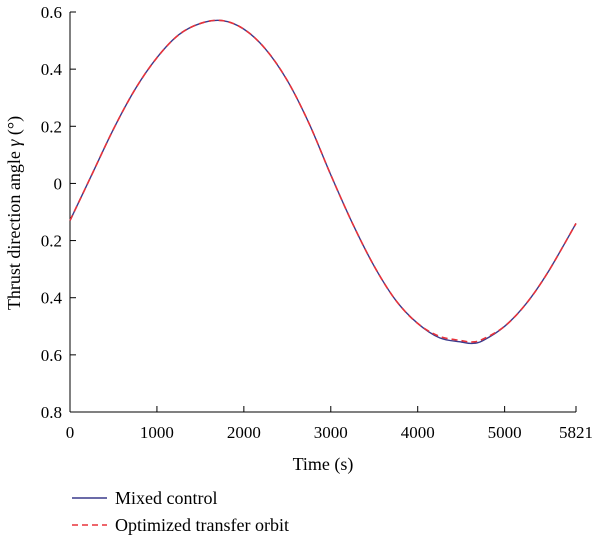 This screenshot has width=600, height=543. Describe the element at coordinates (576, 432) in the screenshot. I see `x-tick-label: 5821` at that location.